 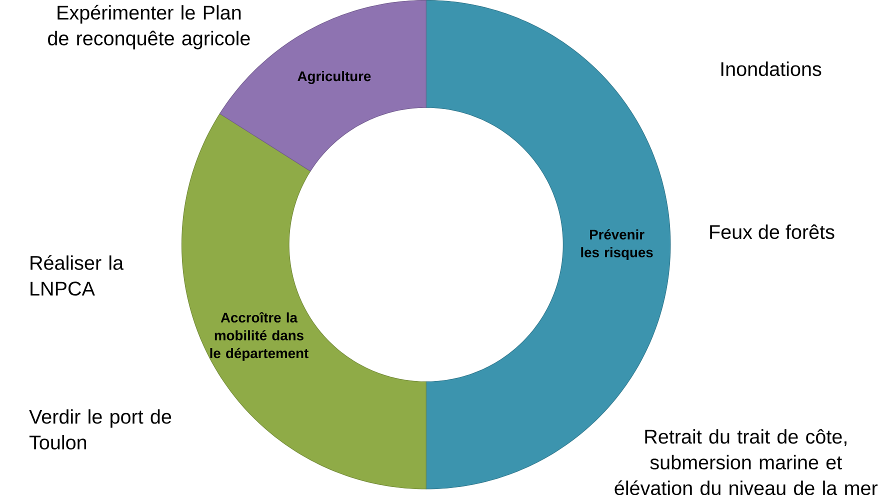 What do you see at coordinates (259, 336) in the screenshot?
I see `slice-label: Accroître la mobilité dans le département` at bounding box center [259, 336].